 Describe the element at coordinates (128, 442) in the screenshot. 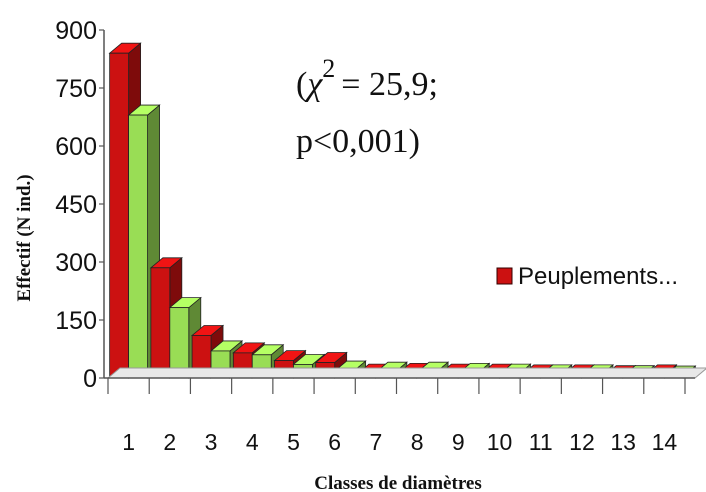

I see `x-tick-label: 1` at that location.